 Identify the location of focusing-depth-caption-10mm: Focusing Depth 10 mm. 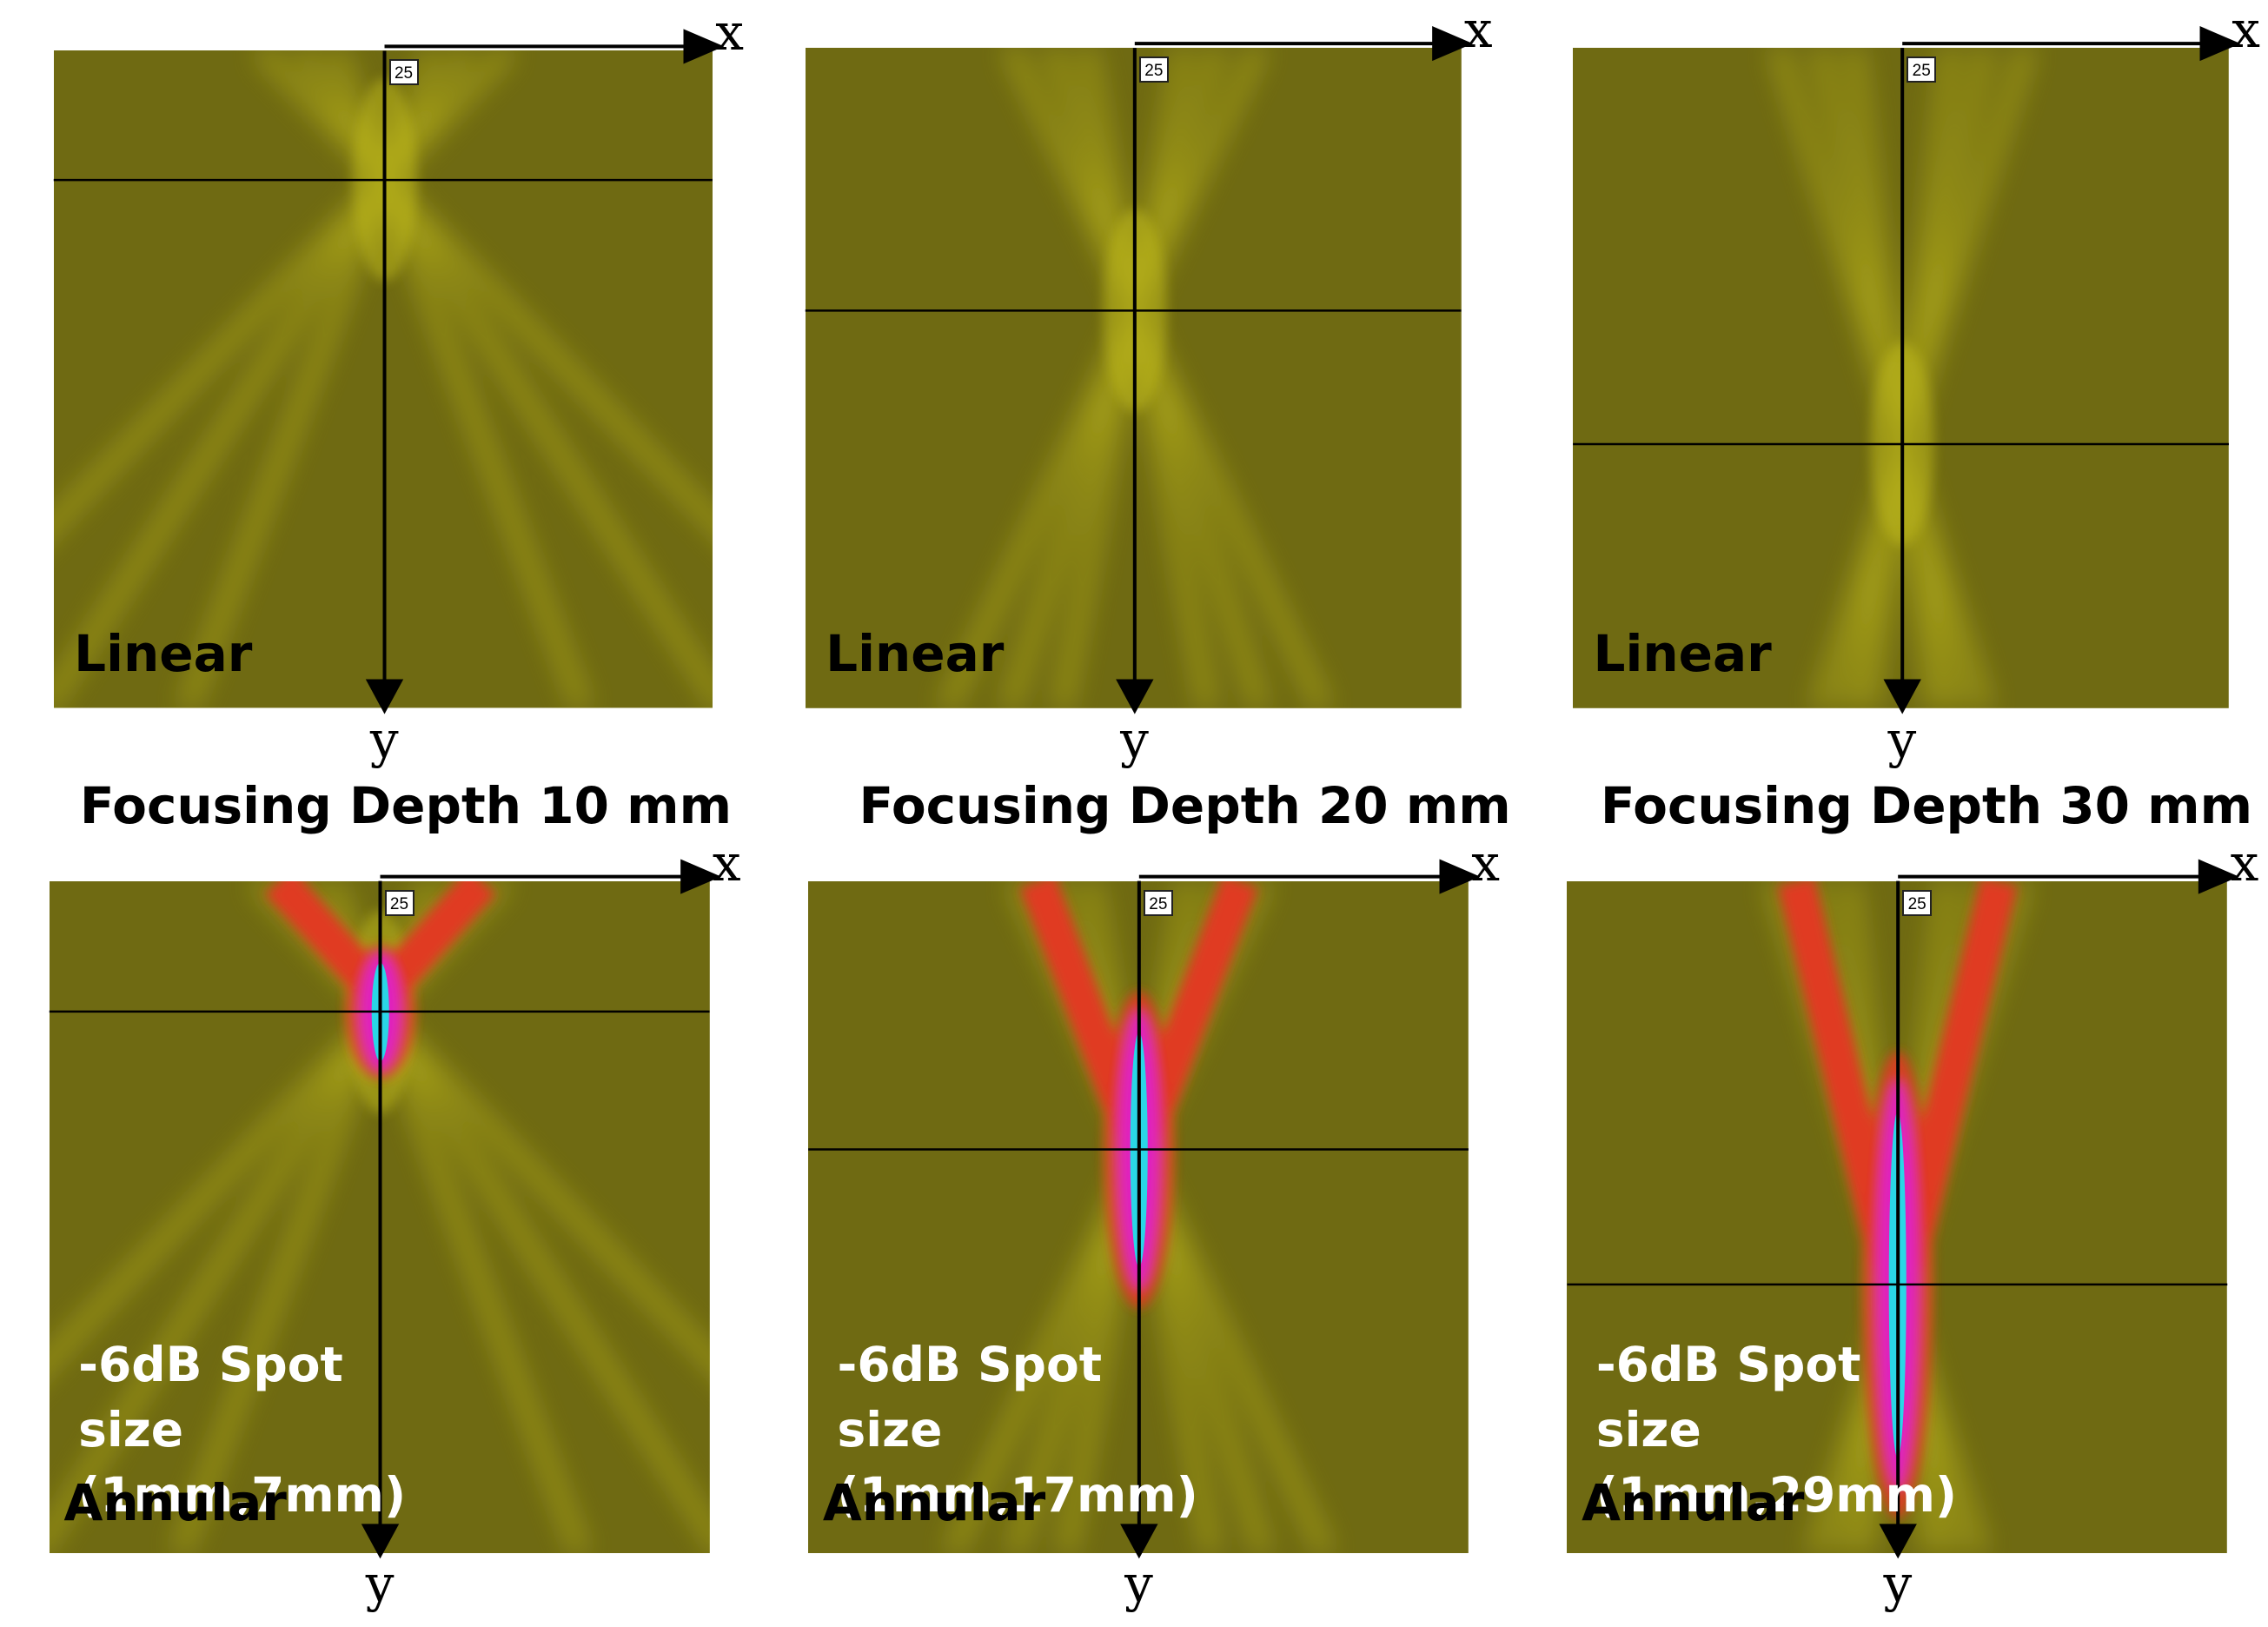
(406, 806).